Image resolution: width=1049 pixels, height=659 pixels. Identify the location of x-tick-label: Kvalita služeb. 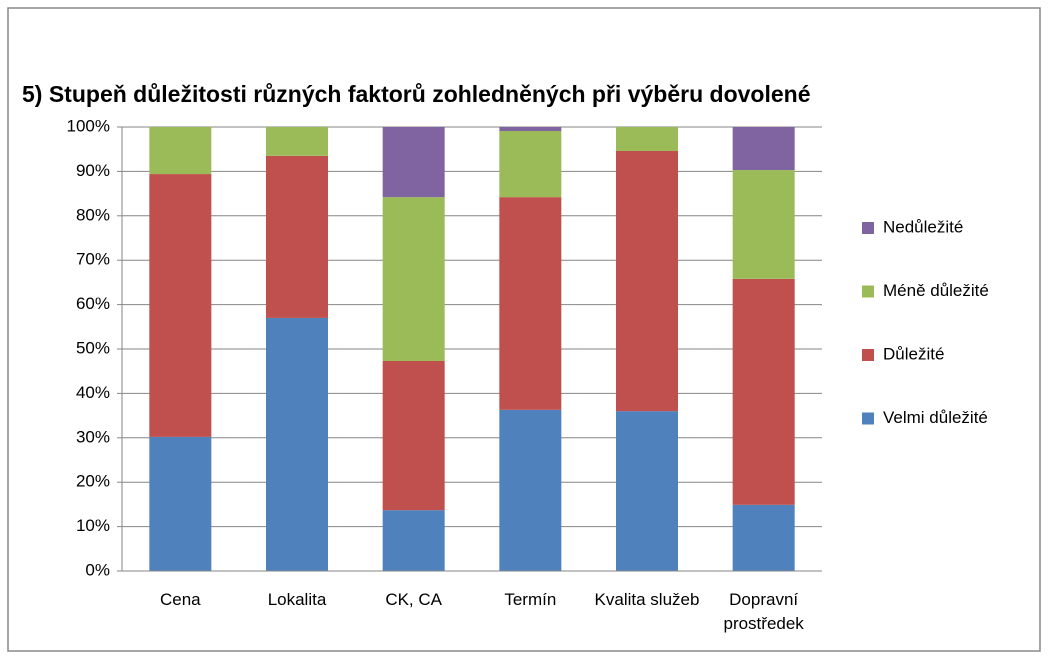
(647, 599).